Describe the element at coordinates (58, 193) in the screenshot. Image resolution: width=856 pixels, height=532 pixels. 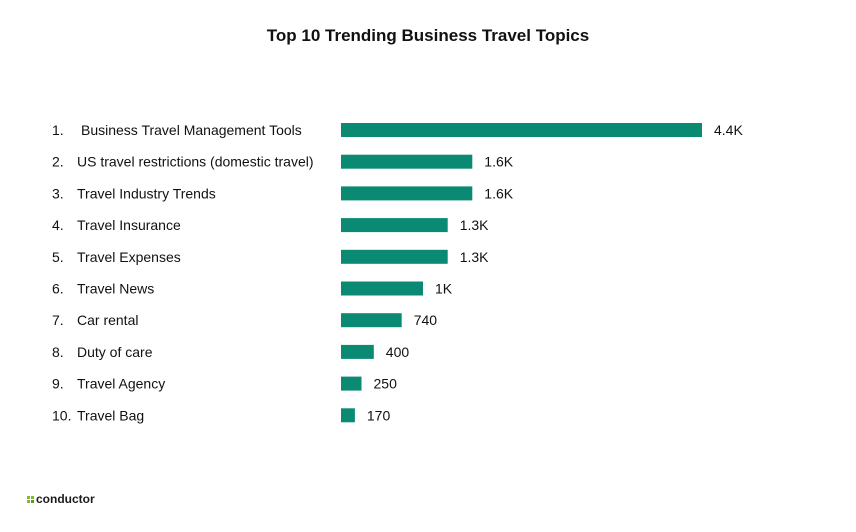
I see `rank-label: 3.` at that location.